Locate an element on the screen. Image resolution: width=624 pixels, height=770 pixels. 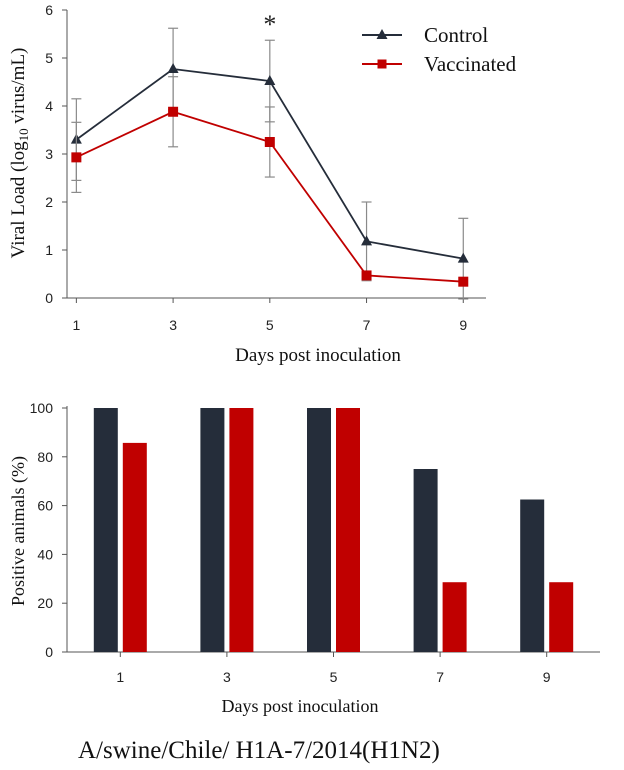
significance-annotation: * is located at coordinates (269, 24).